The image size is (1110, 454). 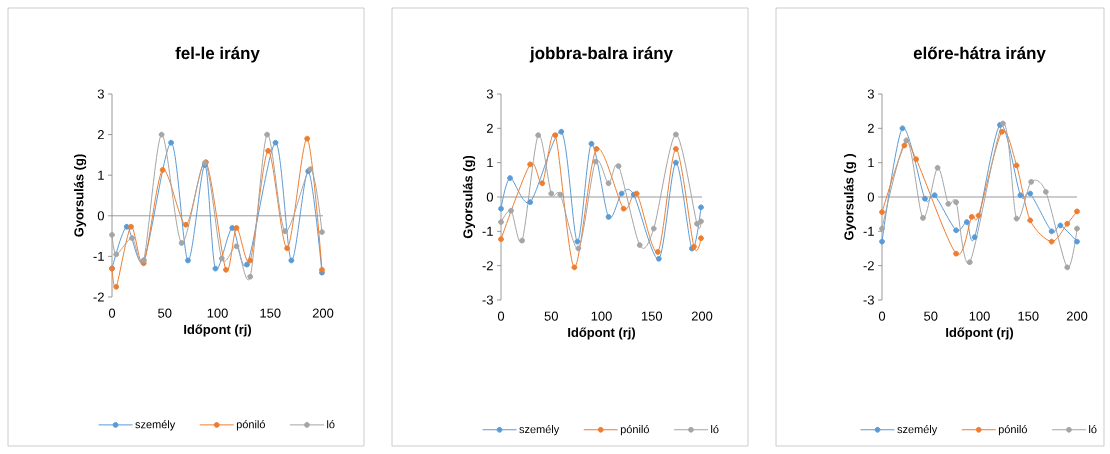 What do you see at coordinates (217, 54) in the screenshot?
I see `chart-title: fel-le irány` at bounding box center [217, 54].